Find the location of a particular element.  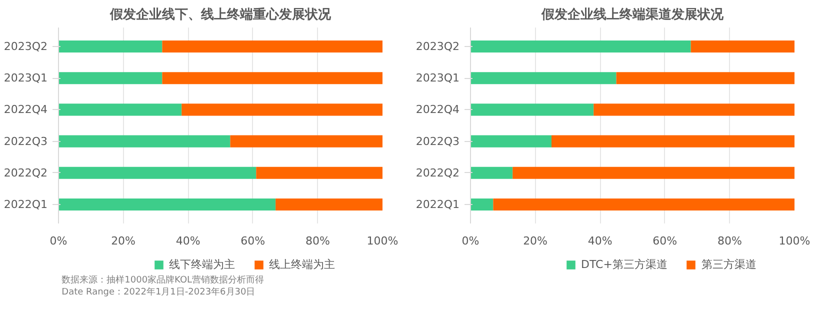

legend-label: 线下终端为主 is located at coordinates (202, 264).